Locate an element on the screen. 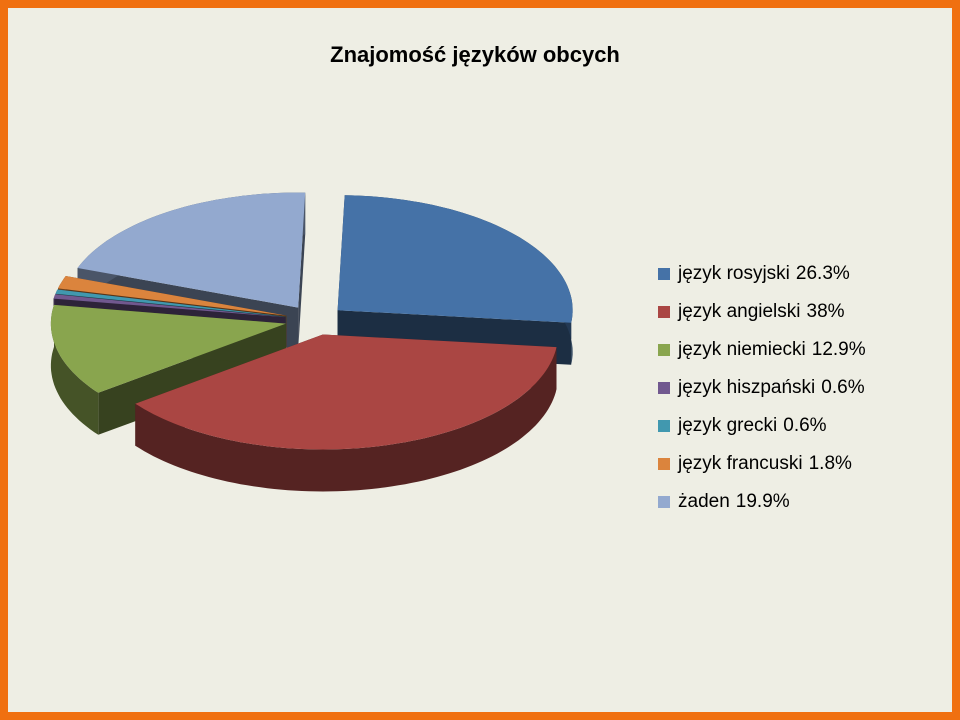 This screenshot has height=720, width=960. legend-label: język angielski 38% is located at coordinates (761, 311).